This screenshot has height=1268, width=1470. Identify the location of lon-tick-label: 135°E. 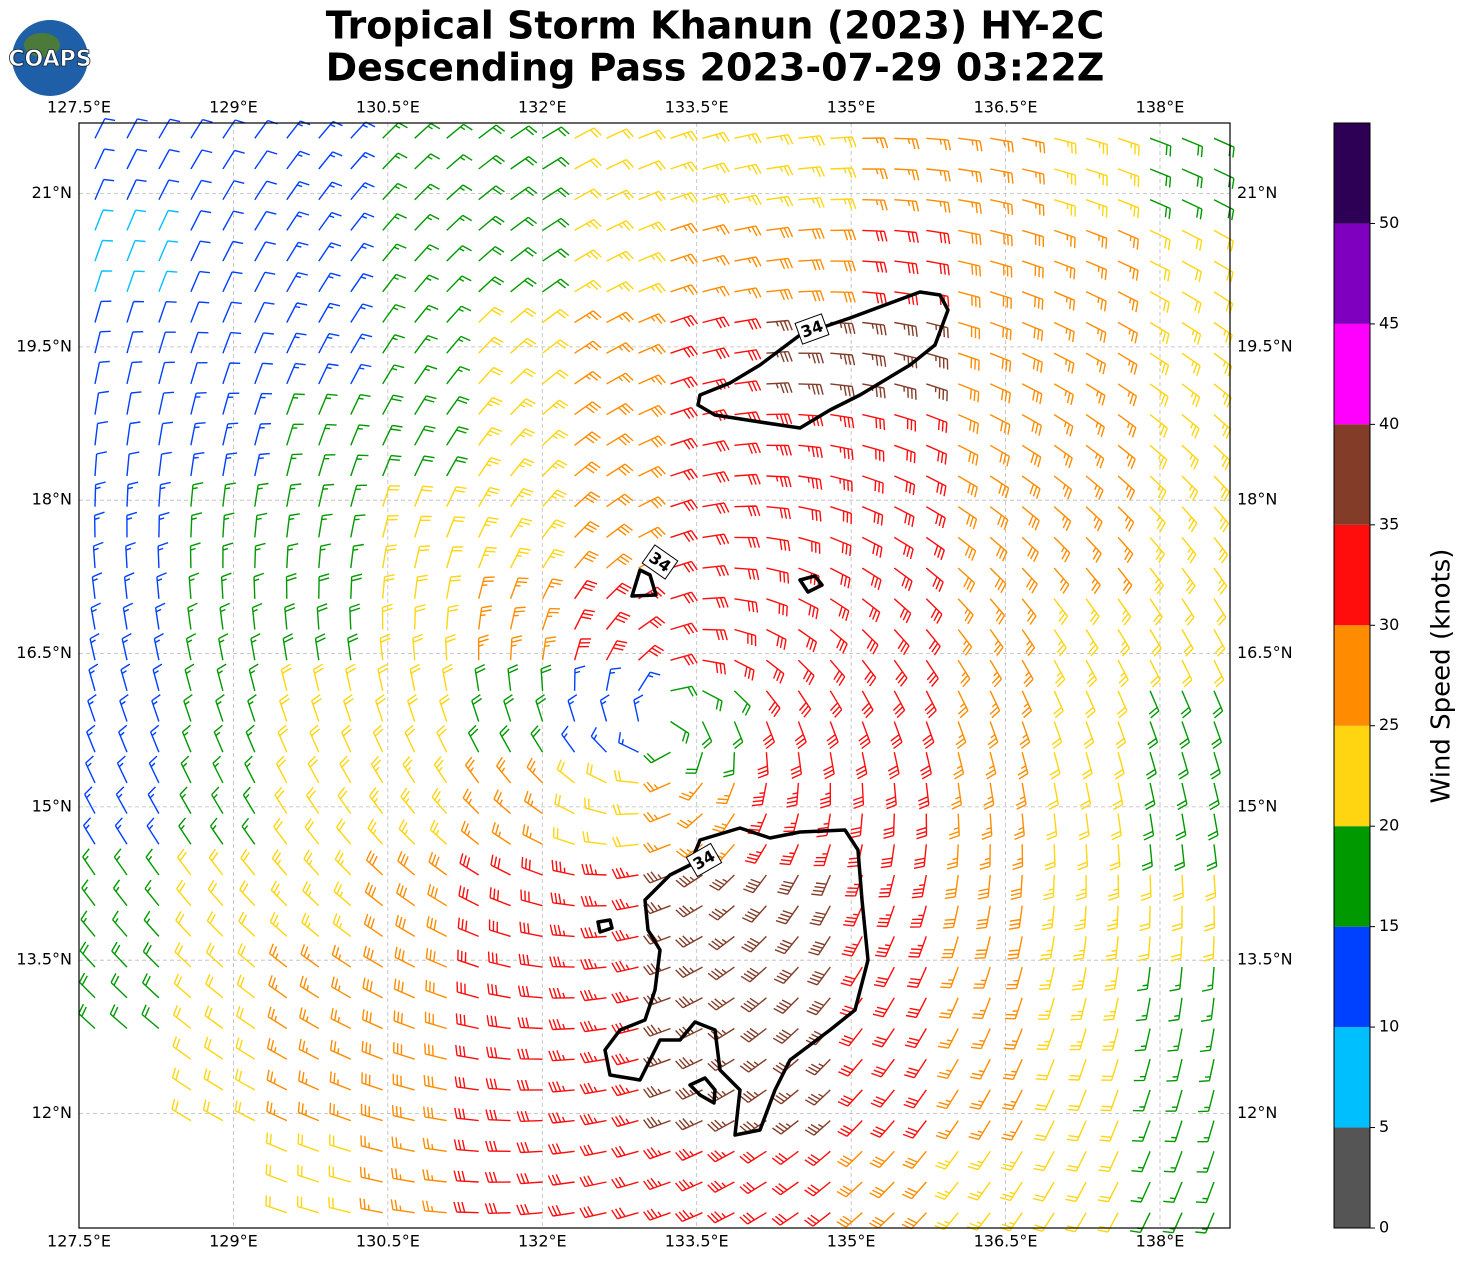
(851, 1241).